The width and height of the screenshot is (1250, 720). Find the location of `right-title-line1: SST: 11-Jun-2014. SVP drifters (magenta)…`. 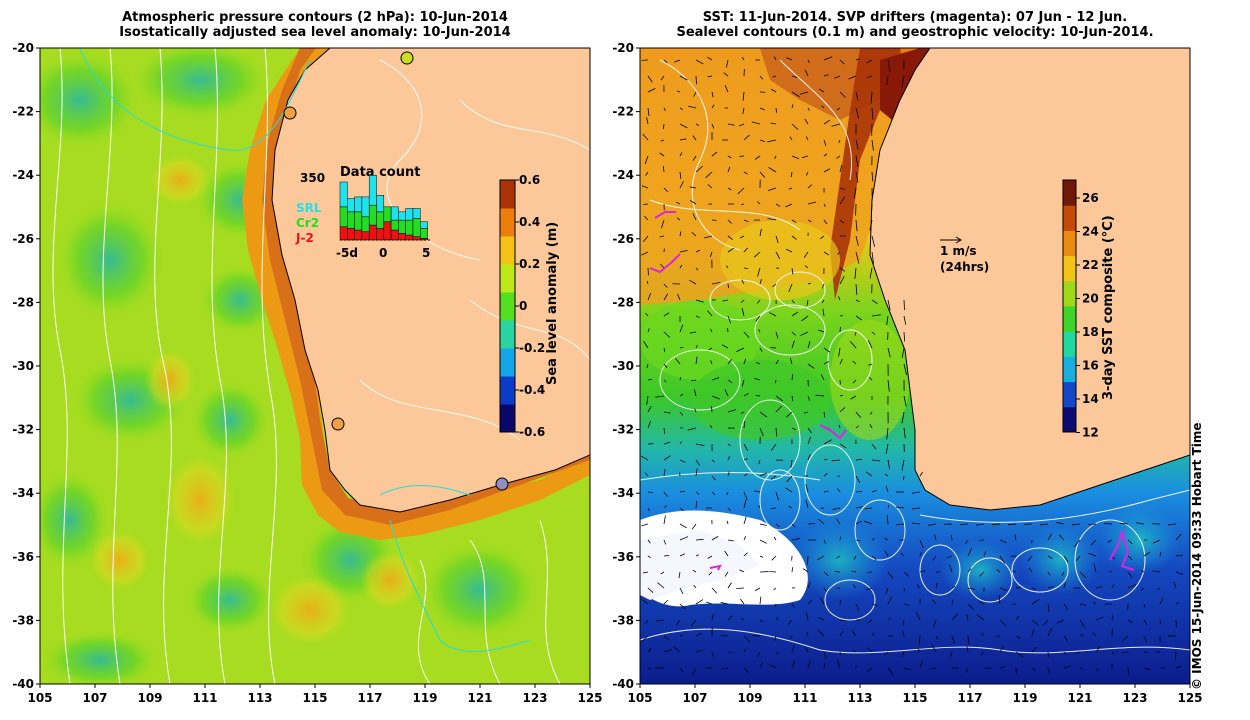

right-title-line1: SST: 11-Jun-2014. SVP drifters (magenta)… is located at coordinates (915, 17).